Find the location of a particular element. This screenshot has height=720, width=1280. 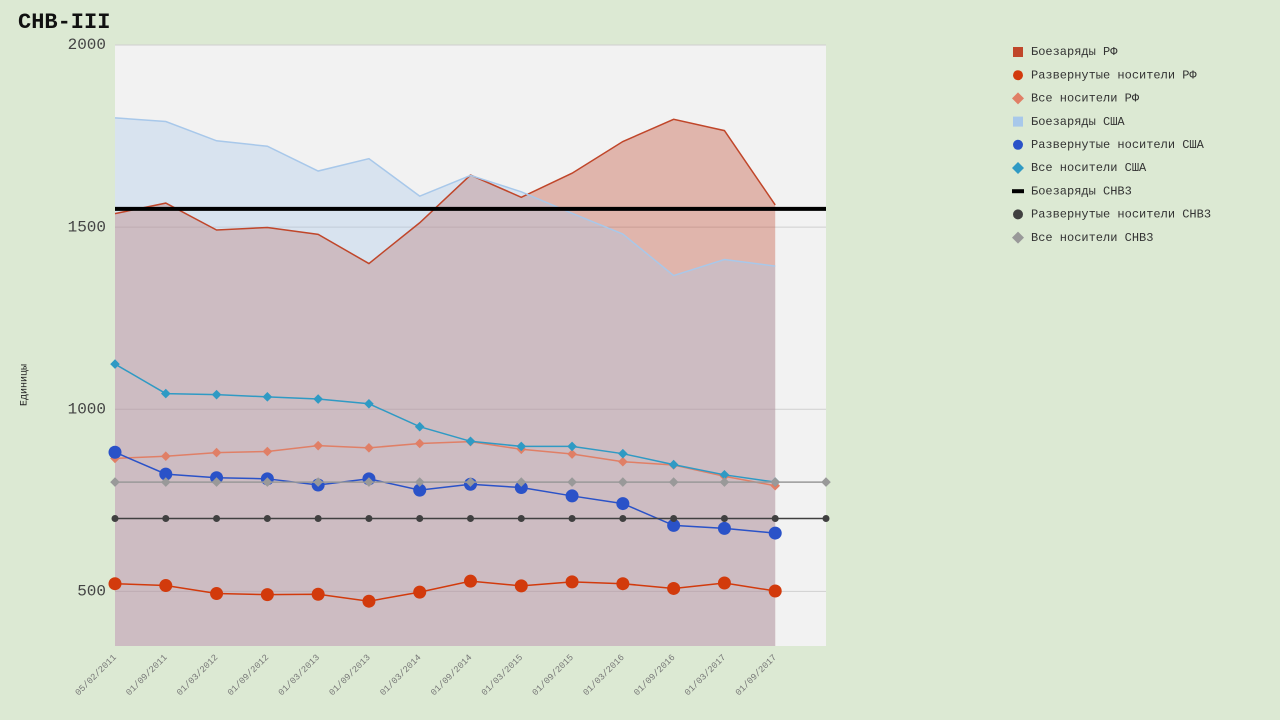

chart-title: СНВ-III is located at coordinates (64, 22).